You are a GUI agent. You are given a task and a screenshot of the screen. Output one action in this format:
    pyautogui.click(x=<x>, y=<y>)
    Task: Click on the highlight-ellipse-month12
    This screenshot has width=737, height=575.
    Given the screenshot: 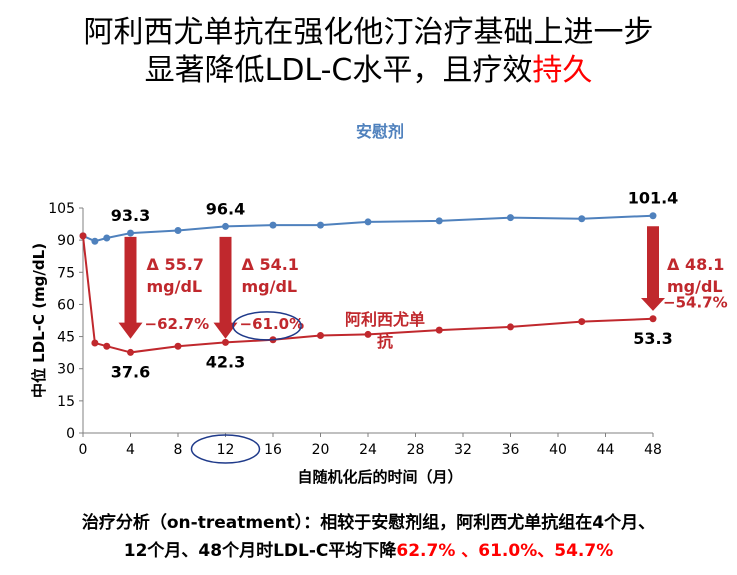 What is the action you would take?
    pyautogui.click(x=225, y=449)
    